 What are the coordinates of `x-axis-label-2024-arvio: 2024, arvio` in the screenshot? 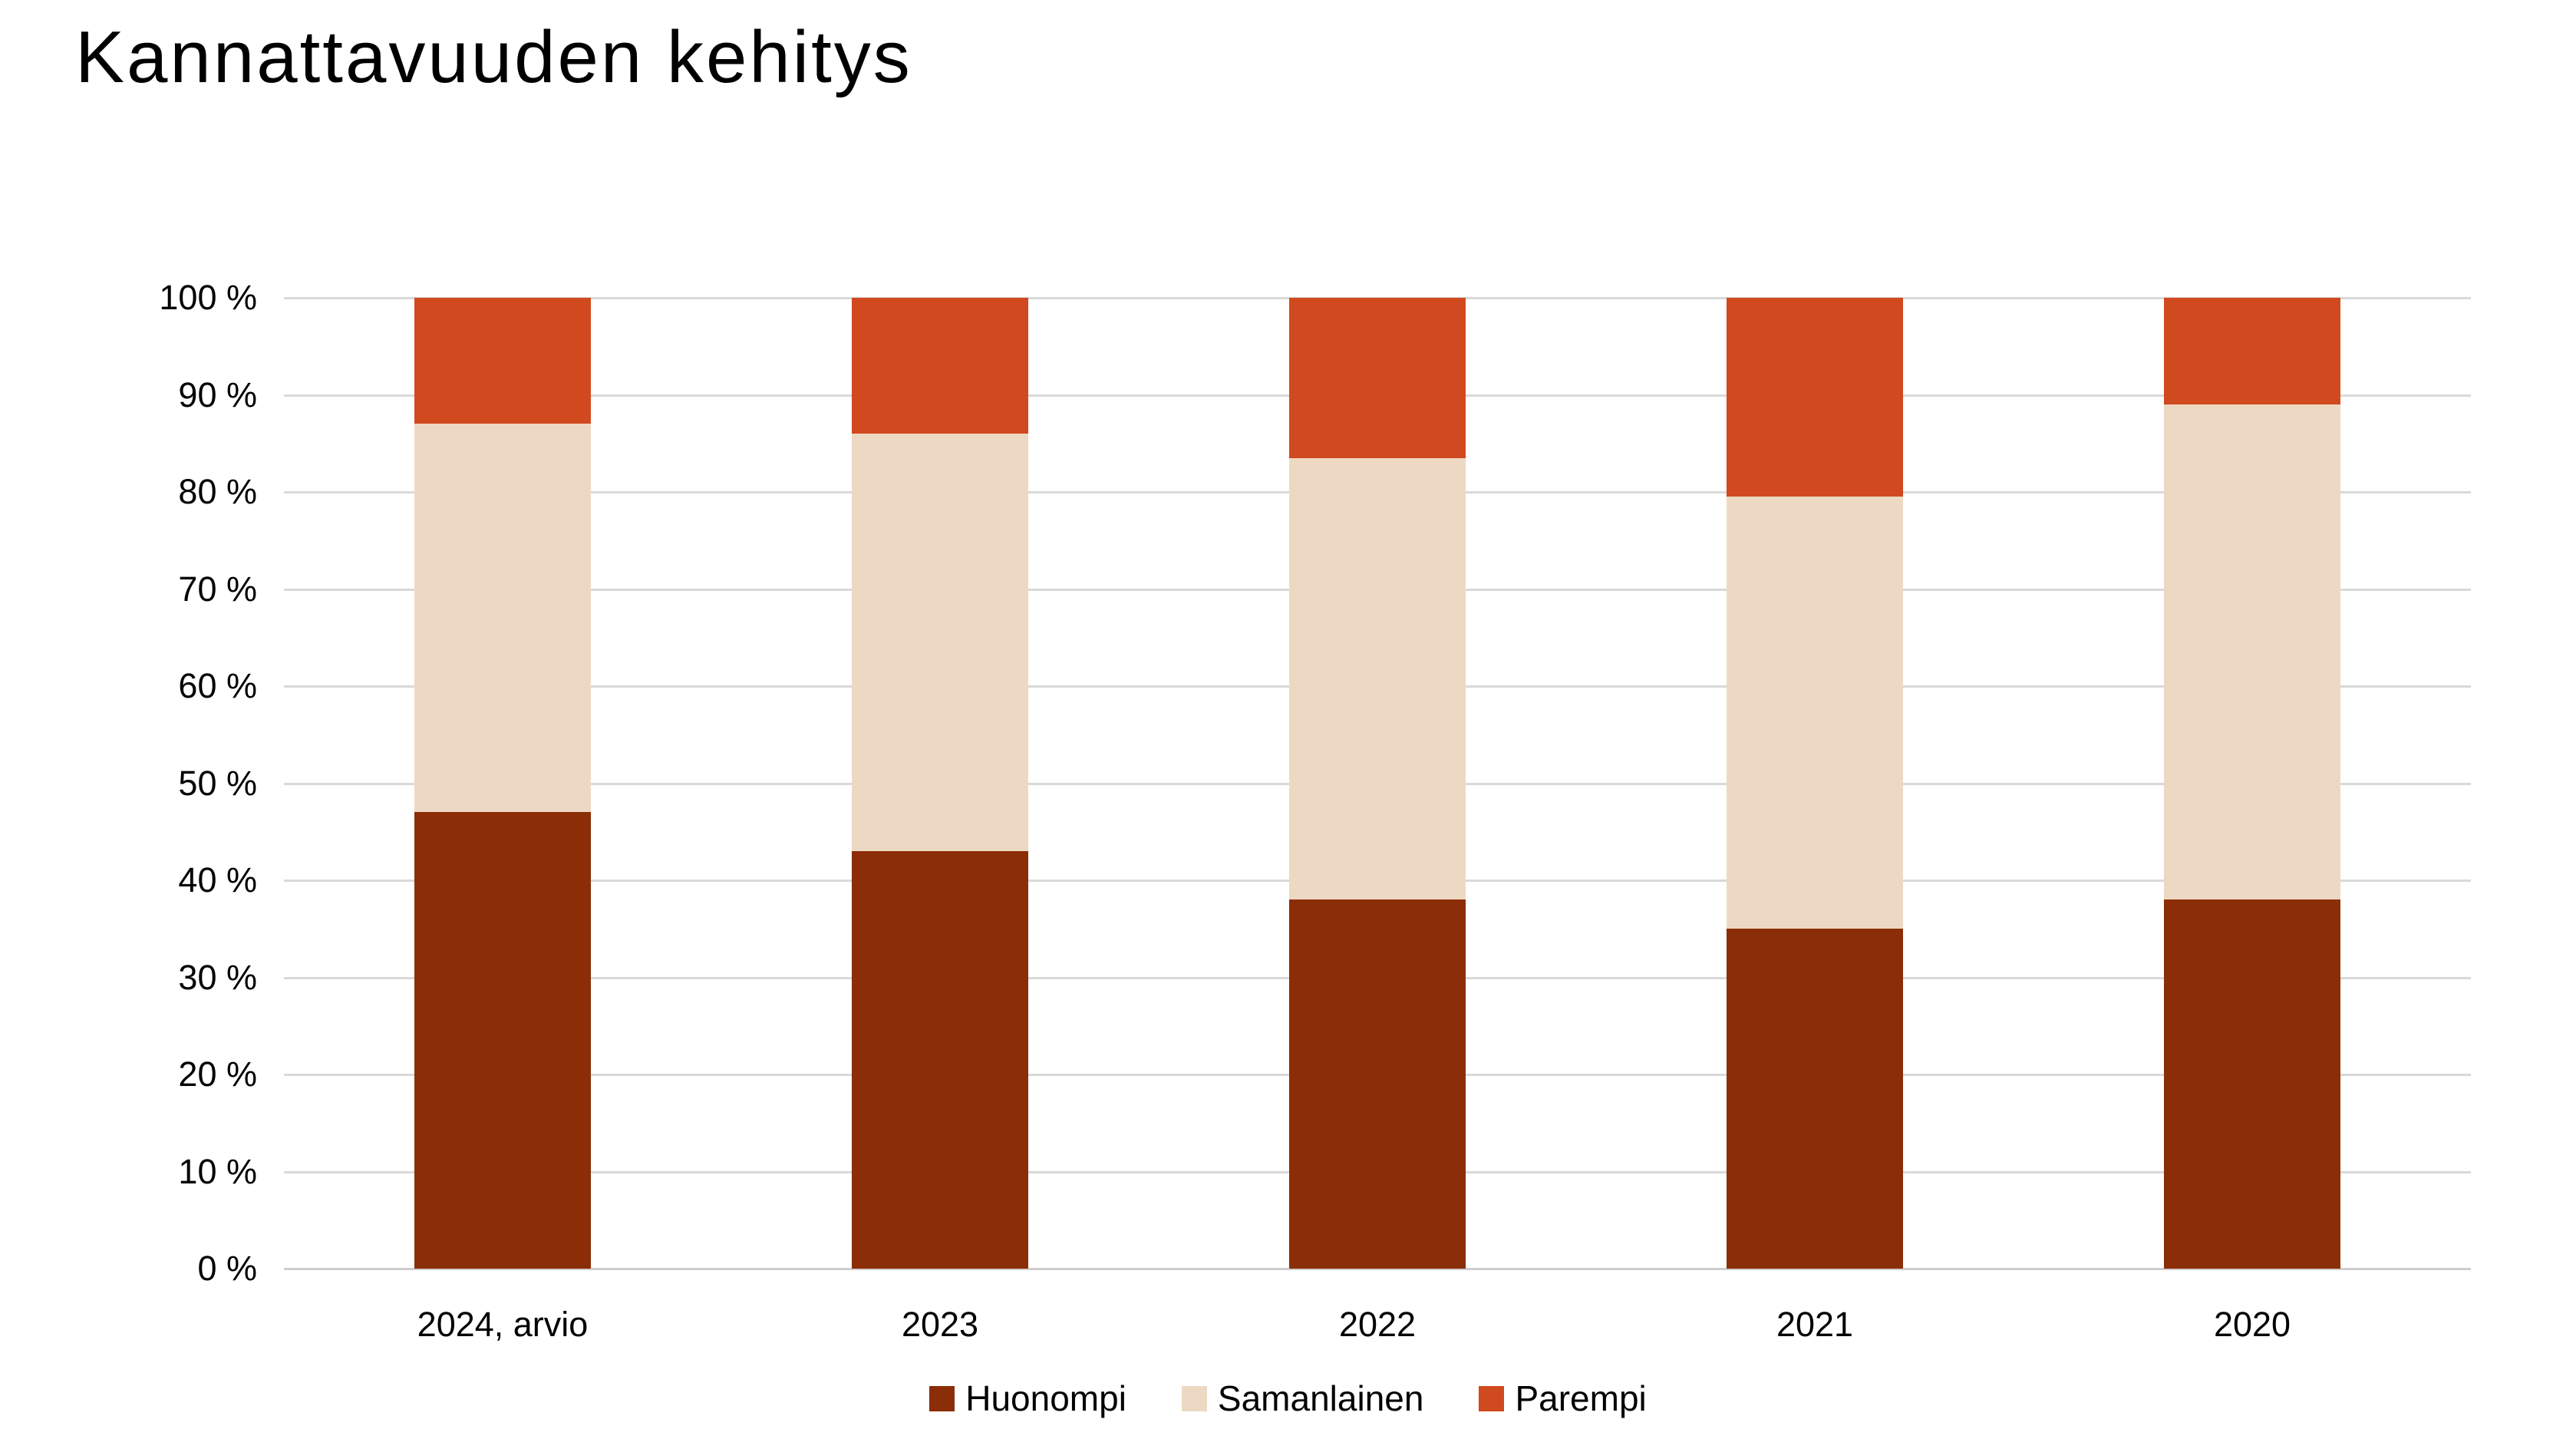 It's located at (503, 1324).